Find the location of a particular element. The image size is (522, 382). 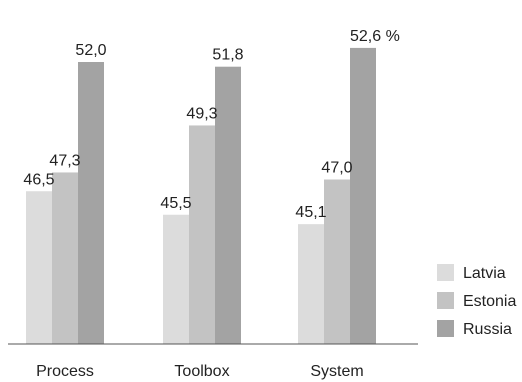

legend-label-latvia: Latvia is located at coordinates (484, 273).